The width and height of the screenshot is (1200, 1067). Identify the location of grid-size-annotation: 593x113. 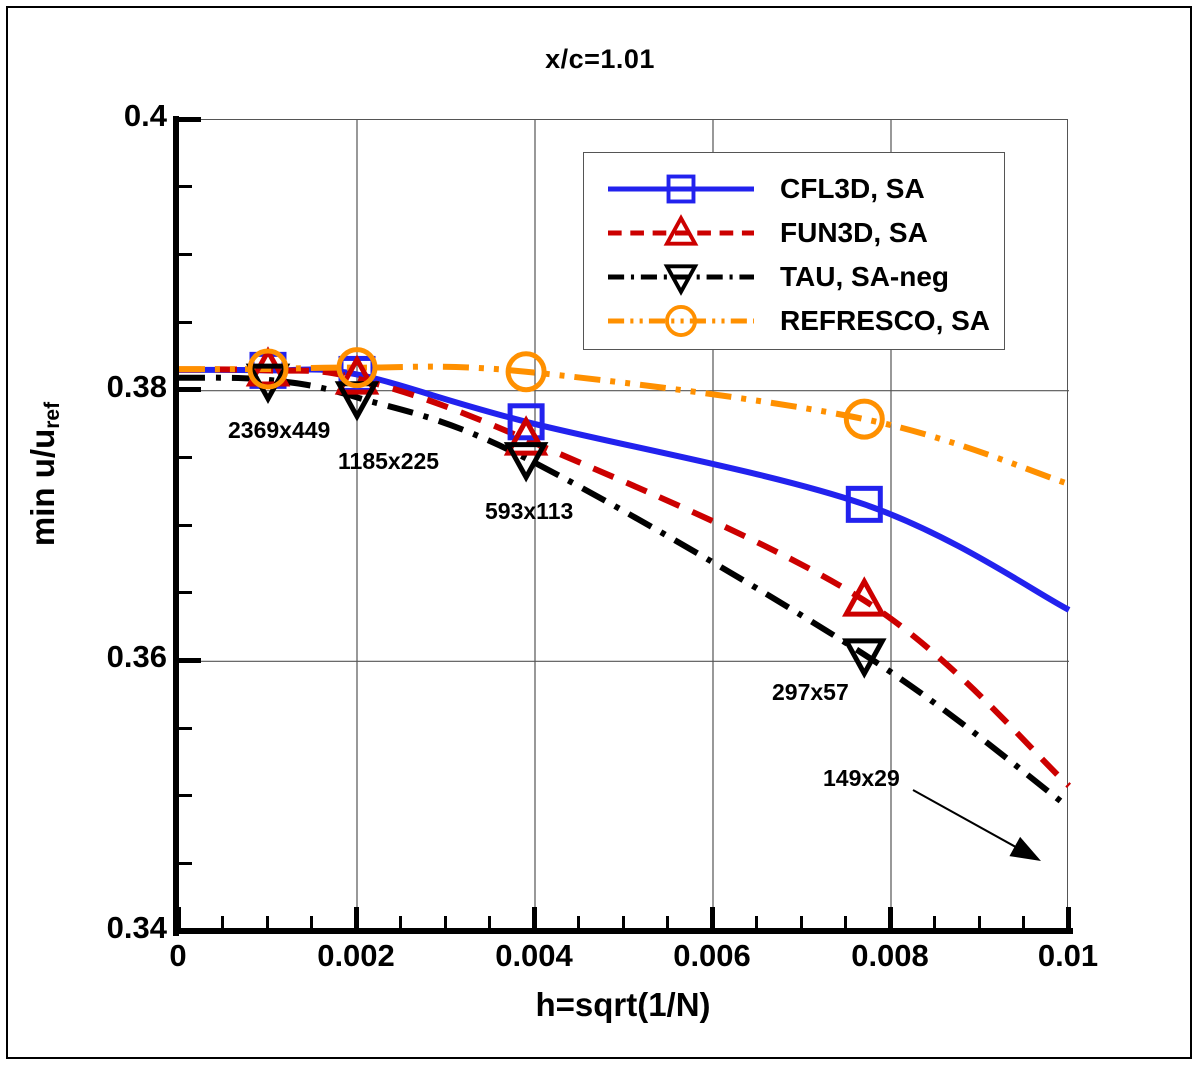
(529, 511).